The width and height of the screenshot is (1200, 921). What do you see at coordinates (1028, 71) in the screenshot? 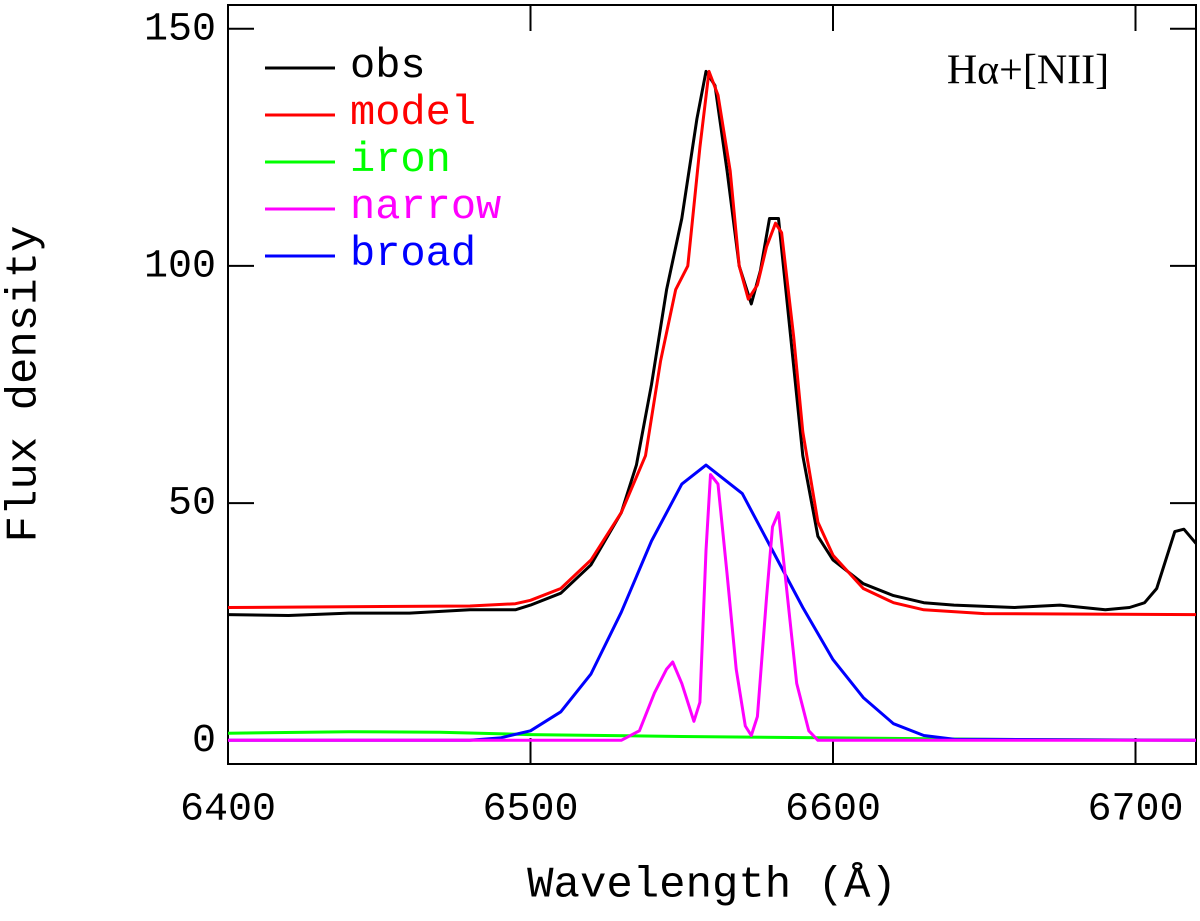
I see `annotation: Hα+[NII]` at bounding box center [1028, 71].